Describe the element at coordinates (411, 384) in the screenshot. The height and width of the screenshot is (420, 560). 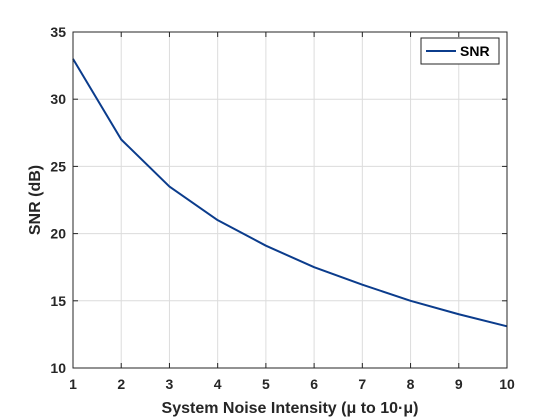
I see `x-tick-label: 8` at that location.